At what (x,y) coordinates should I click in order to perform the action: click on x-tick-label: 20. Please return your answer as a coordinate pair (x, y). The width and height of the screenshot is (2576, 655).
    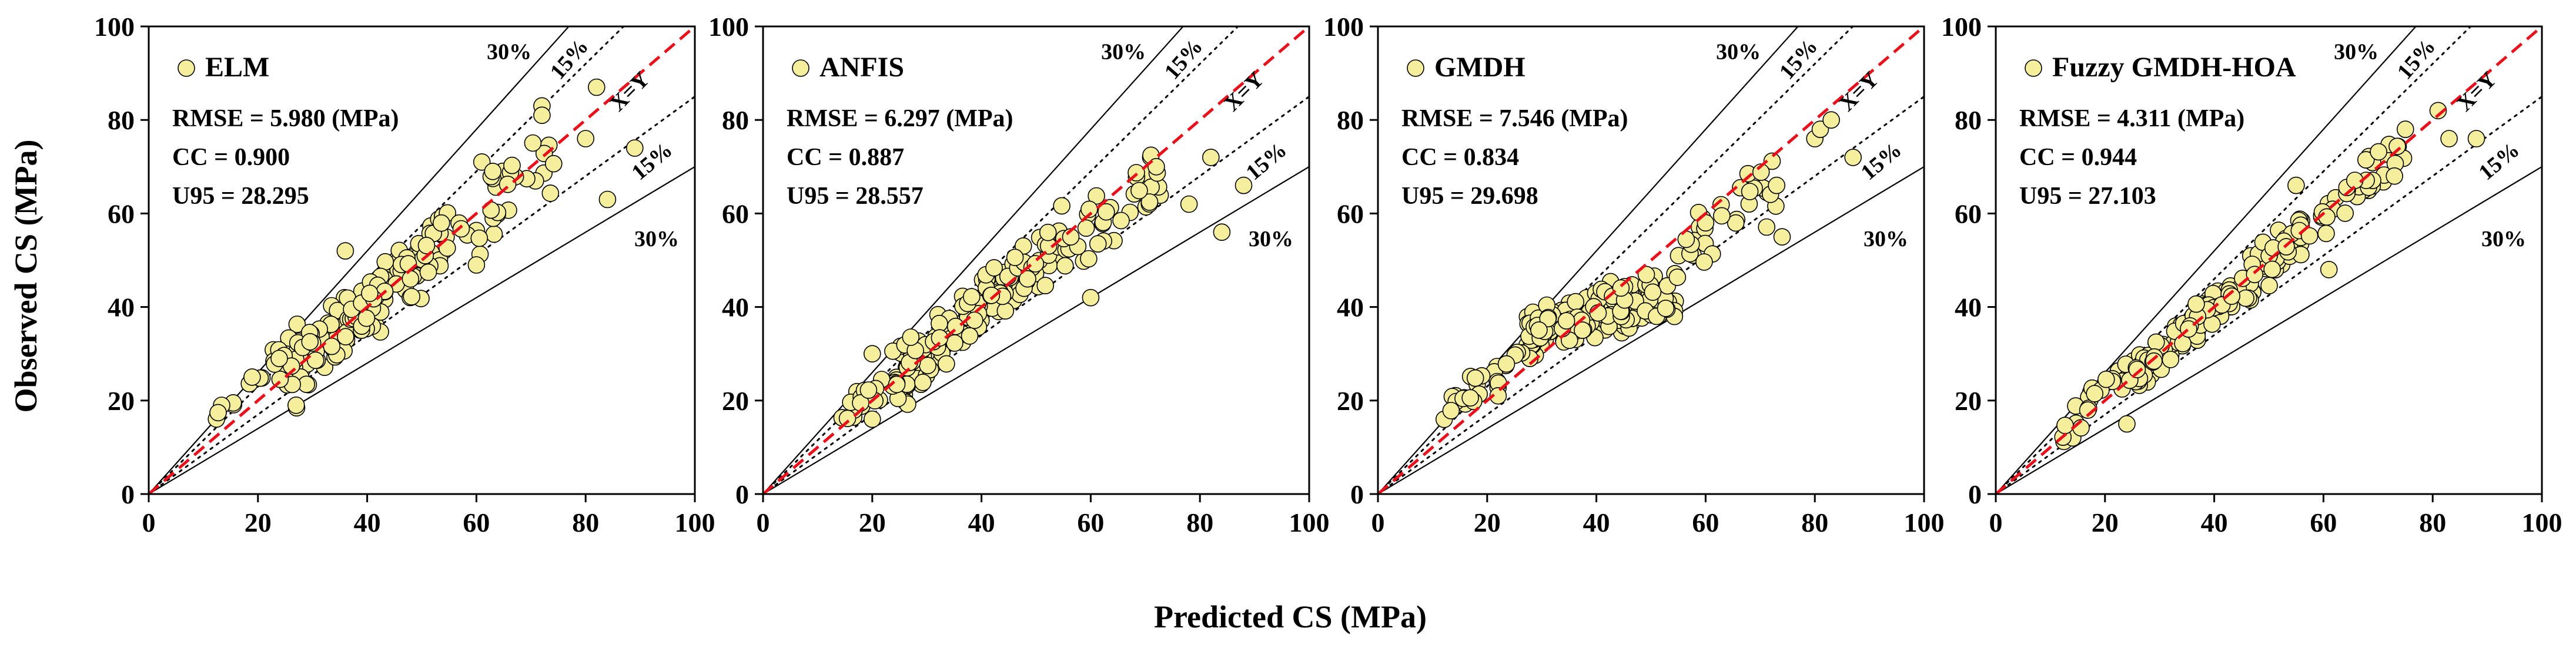
    Looking at the image, I should click on (872, 523).